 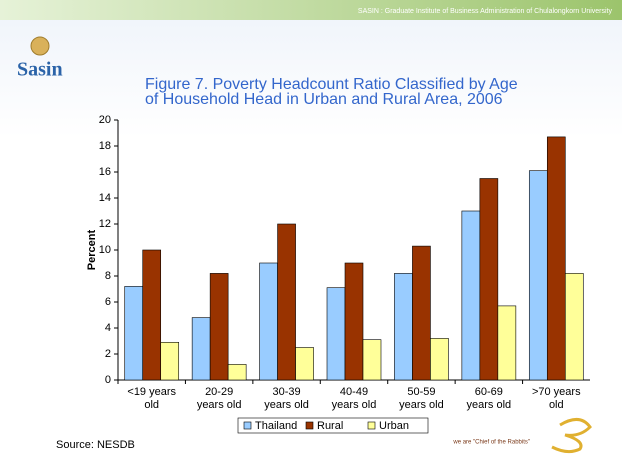 I want to click on x-tick-label: 60-69 years old, so click(x=489, y=398).